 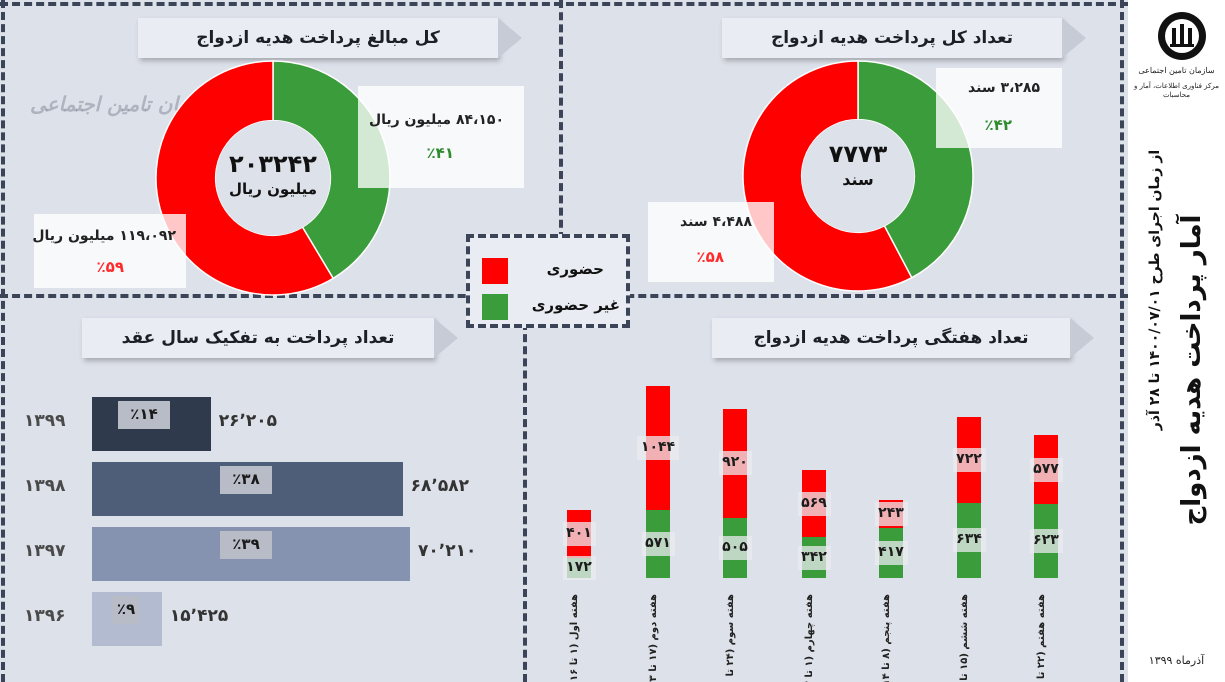 What do you see at coordinates (525, 502) in the screenshot?
I see `frame-divider-bottom` at bounding box center [525, 502].